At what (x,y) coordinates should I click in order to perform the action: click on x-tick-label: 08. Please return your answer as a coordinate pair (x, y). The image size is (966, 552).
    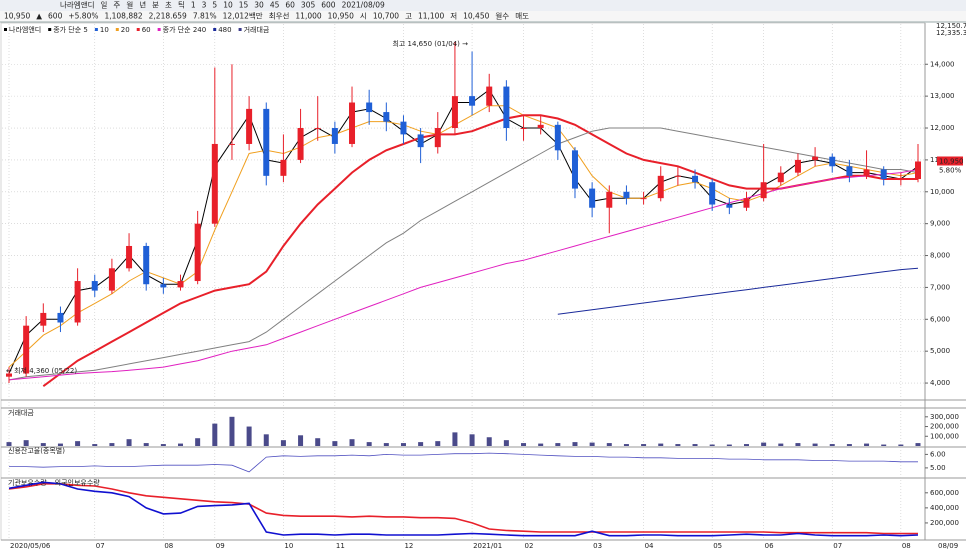
    Looking at the image, I should click on (168, 546).